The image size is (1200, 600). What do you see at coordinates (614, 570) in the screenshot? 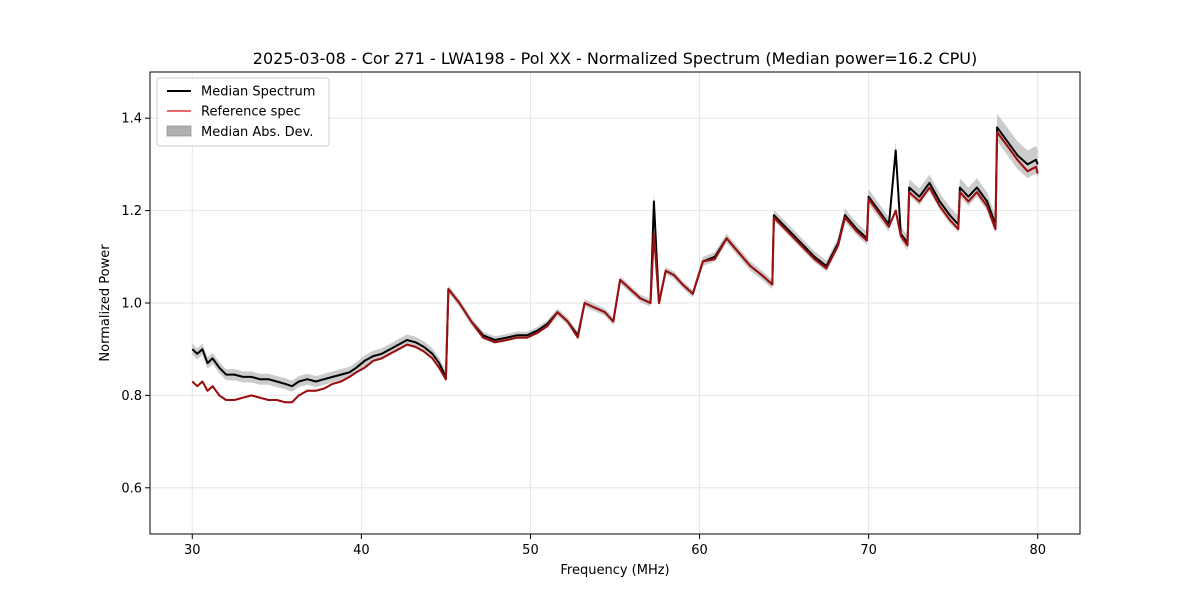
I see `x-axis-label: Frequency (MHz)` at bounding box center [614, 570].